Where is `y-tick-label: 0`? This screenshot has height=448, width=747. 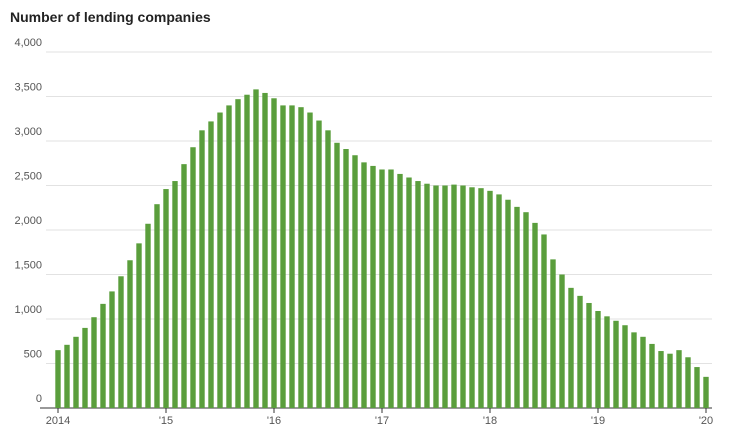
y-tick-label: 0 is located at coordinates (39, 399).